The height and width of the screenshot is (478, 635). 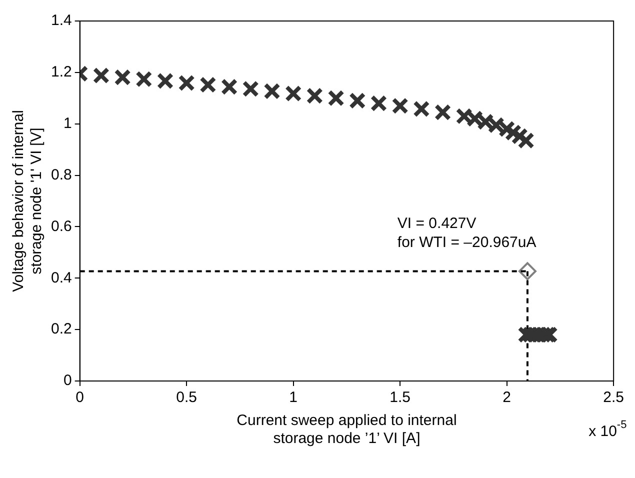 What do you see at coordinates (466, 242) in the screenshot?
I see `annotation: for WTI = –20.967uA` at bounding box center [466, 242].